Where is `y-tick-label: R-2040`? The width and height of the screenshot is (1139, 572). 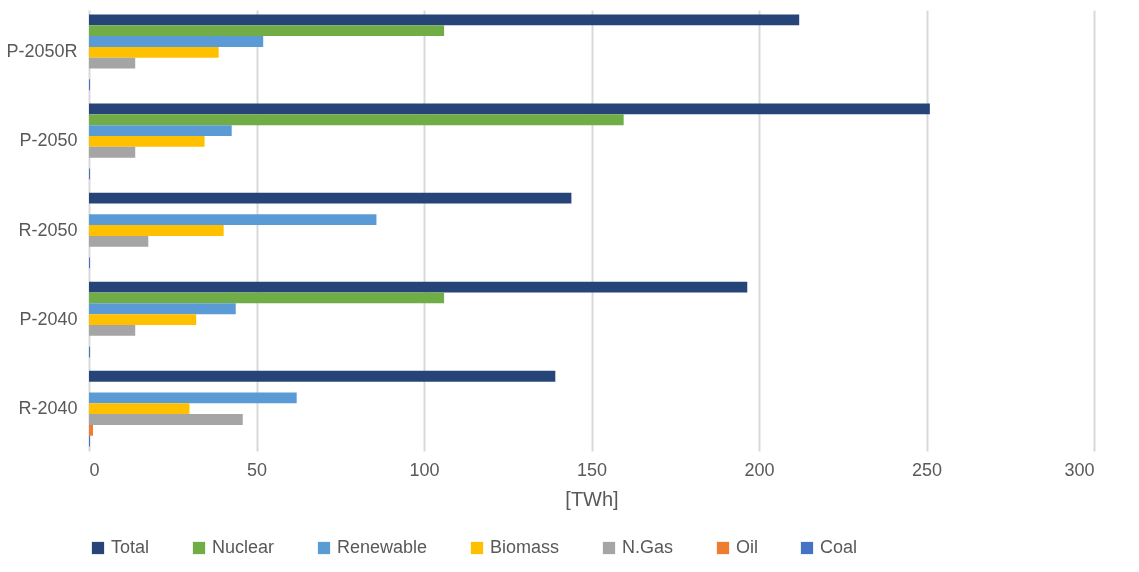
y-tick-label: R-2040 is located at coordinates (48, 407).